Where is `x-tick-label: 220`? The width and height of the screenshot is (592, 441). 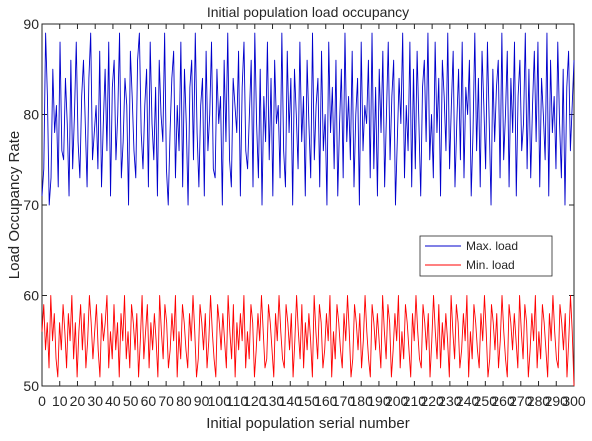
x-tick-label: 220 is located at coordinates (432, 401).